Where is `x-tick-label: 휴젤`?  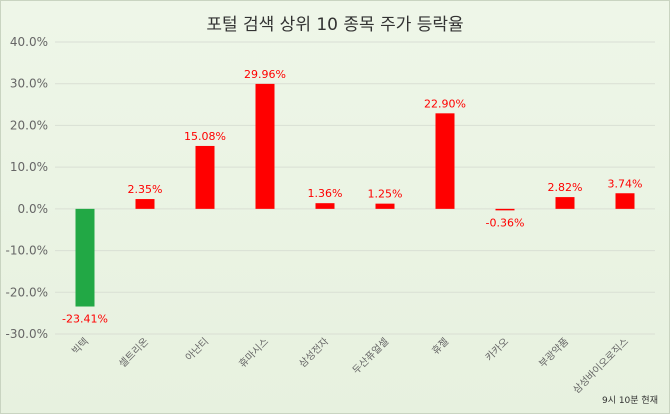 x-tick-label: 휴젤 is located at coordinates (441, 347).